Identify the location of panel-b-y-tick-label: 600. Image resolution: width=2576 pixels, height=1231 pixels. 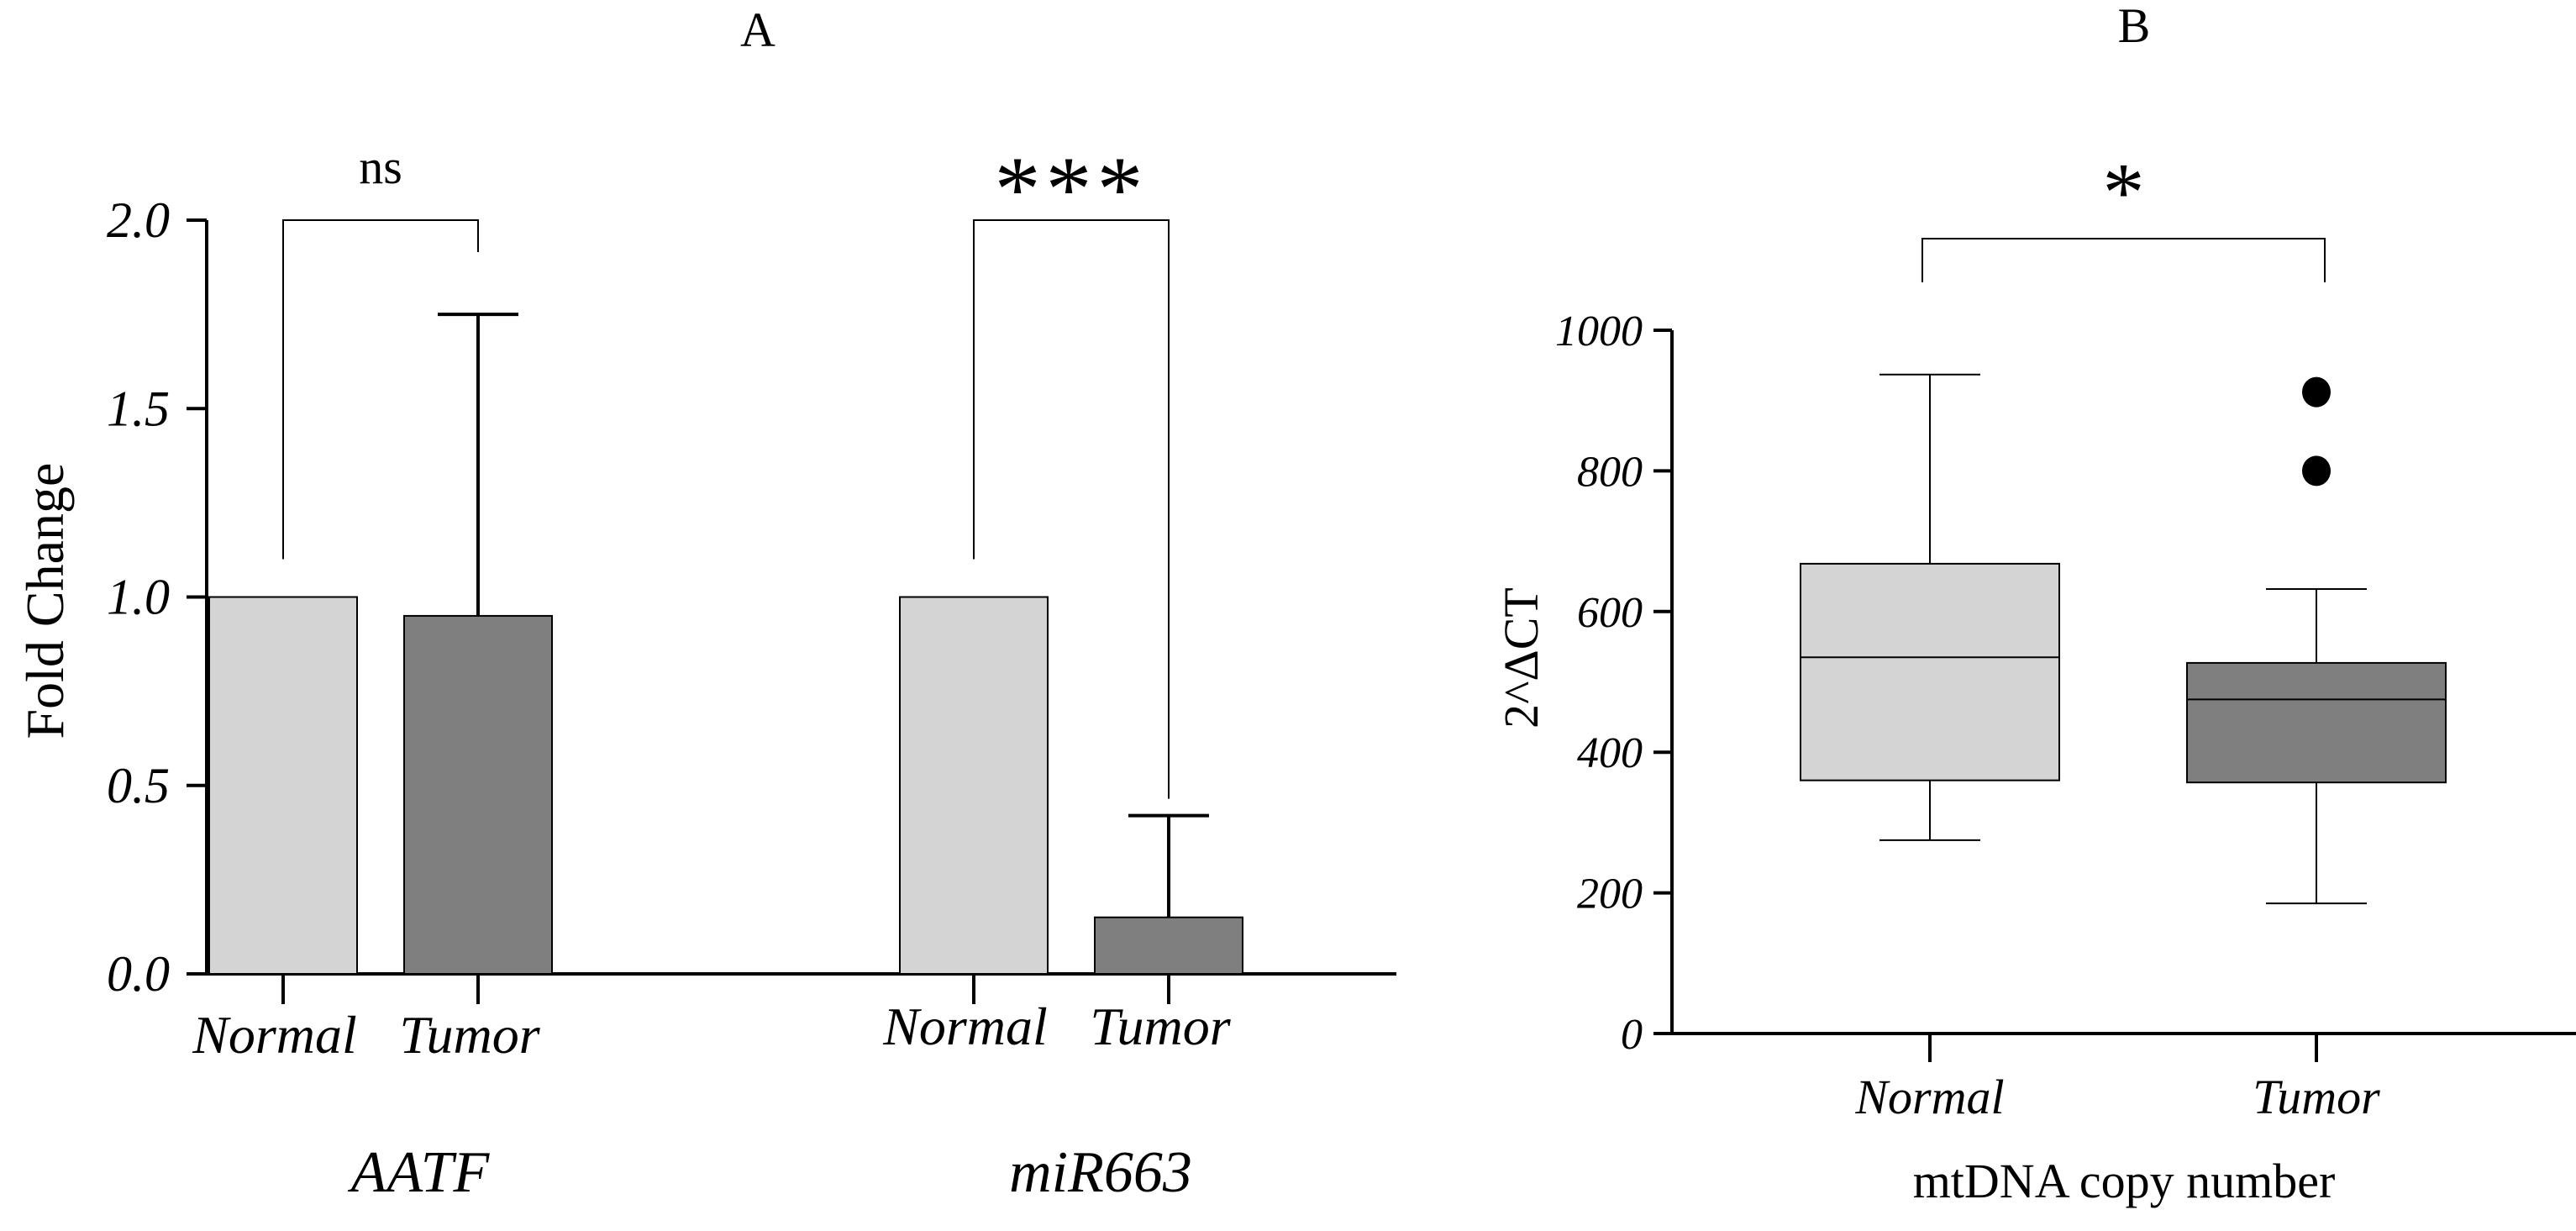
(1610, 613).